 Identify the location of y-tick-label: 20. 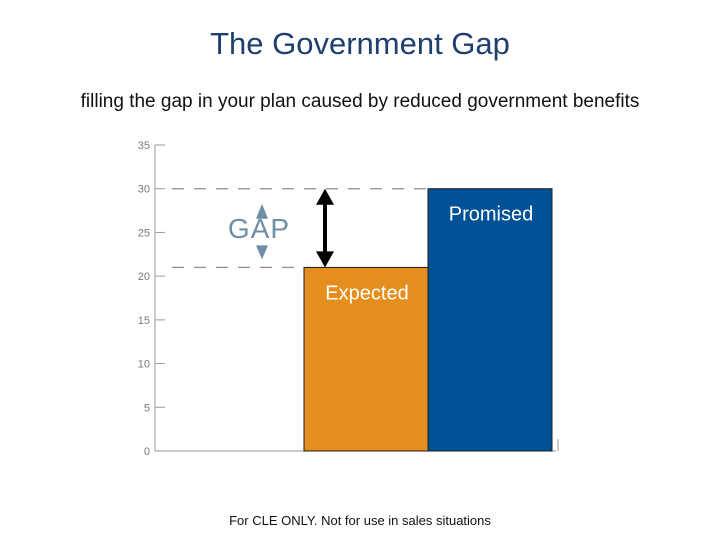
(144, 277).